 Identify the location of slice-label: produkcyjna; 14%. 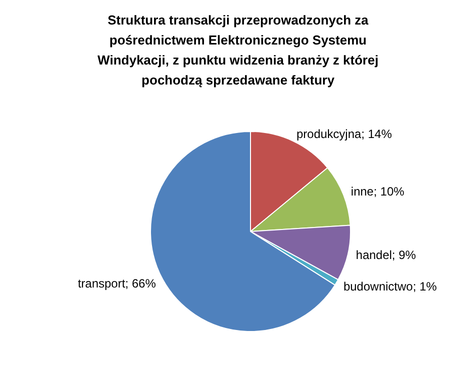
(344, 133).